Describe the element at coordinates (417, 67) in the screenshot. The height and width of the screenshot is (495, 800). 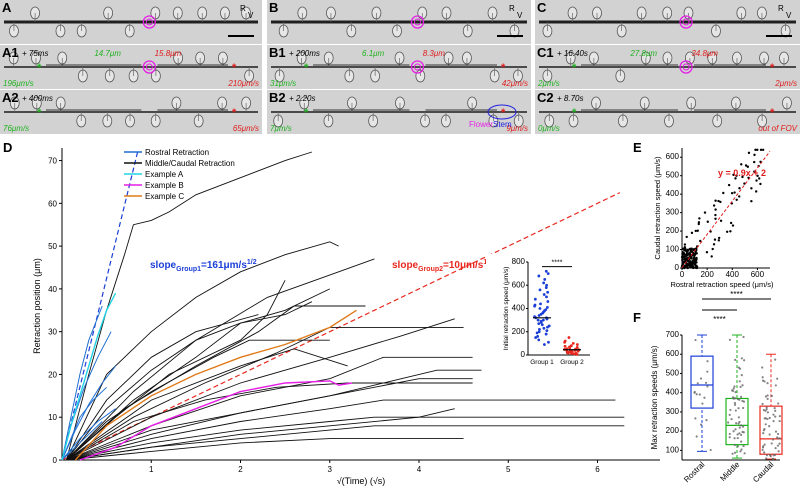
I see `ablation-marker` at that location.